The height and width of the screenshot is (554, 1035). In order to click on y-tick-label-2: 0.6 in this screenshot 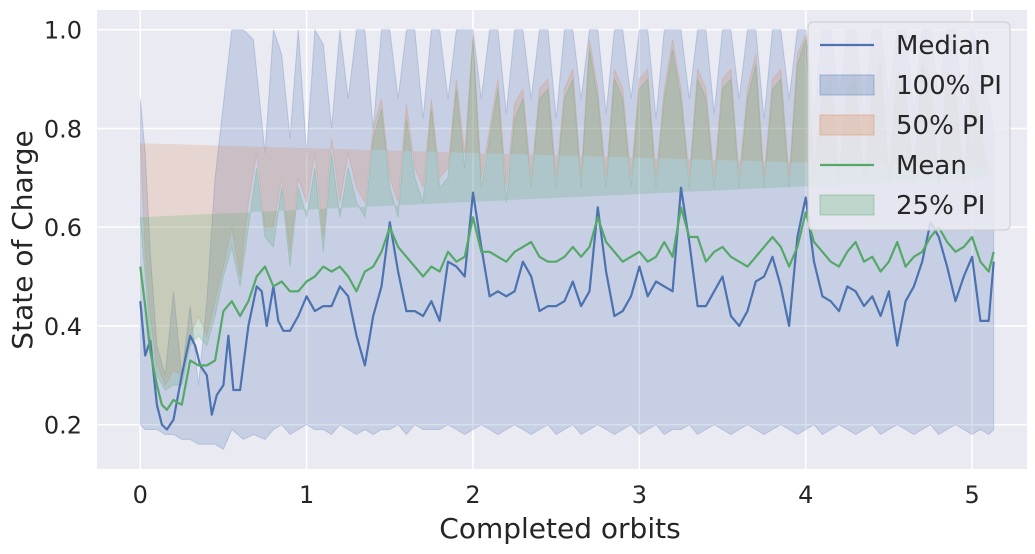, I will do `click(63, 228)`.